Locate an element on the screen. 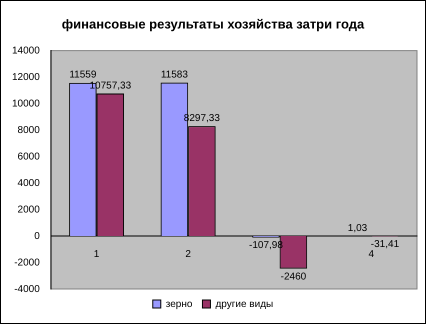  data-label: -31,41 is located at coordinates (385, 244).